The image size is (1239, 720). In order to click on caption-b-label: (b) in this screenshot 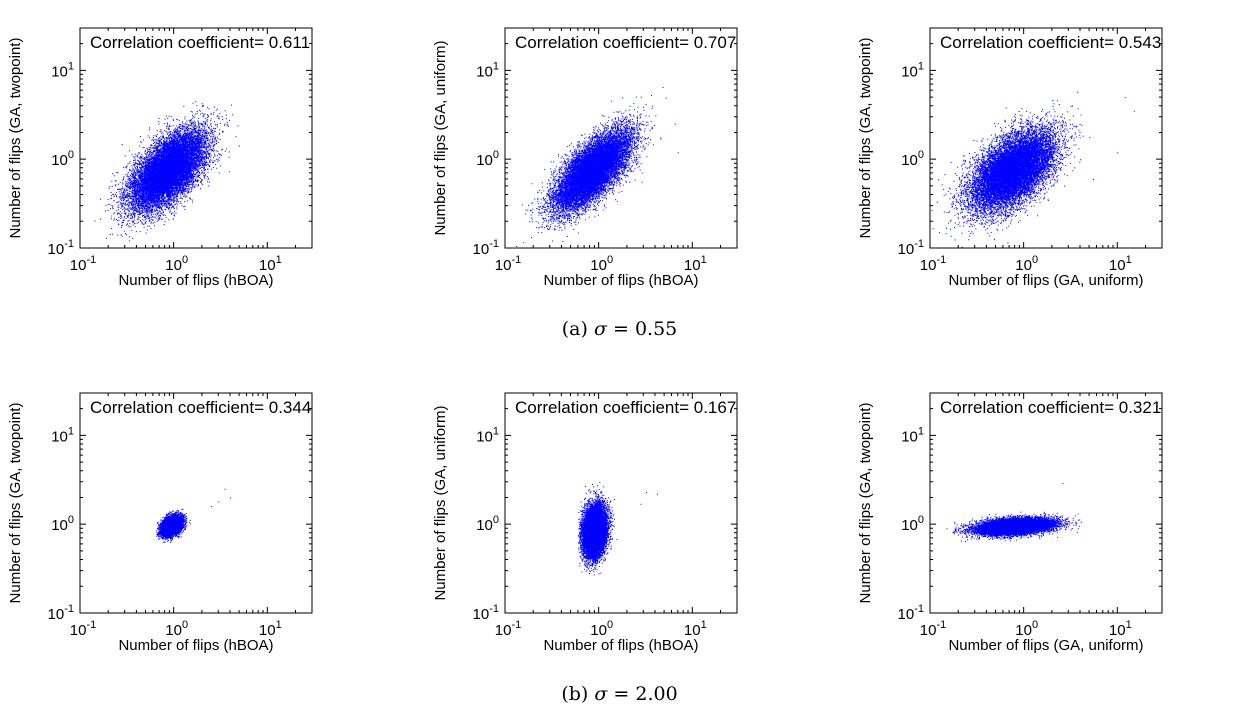, I will do `click(575, 694)`.